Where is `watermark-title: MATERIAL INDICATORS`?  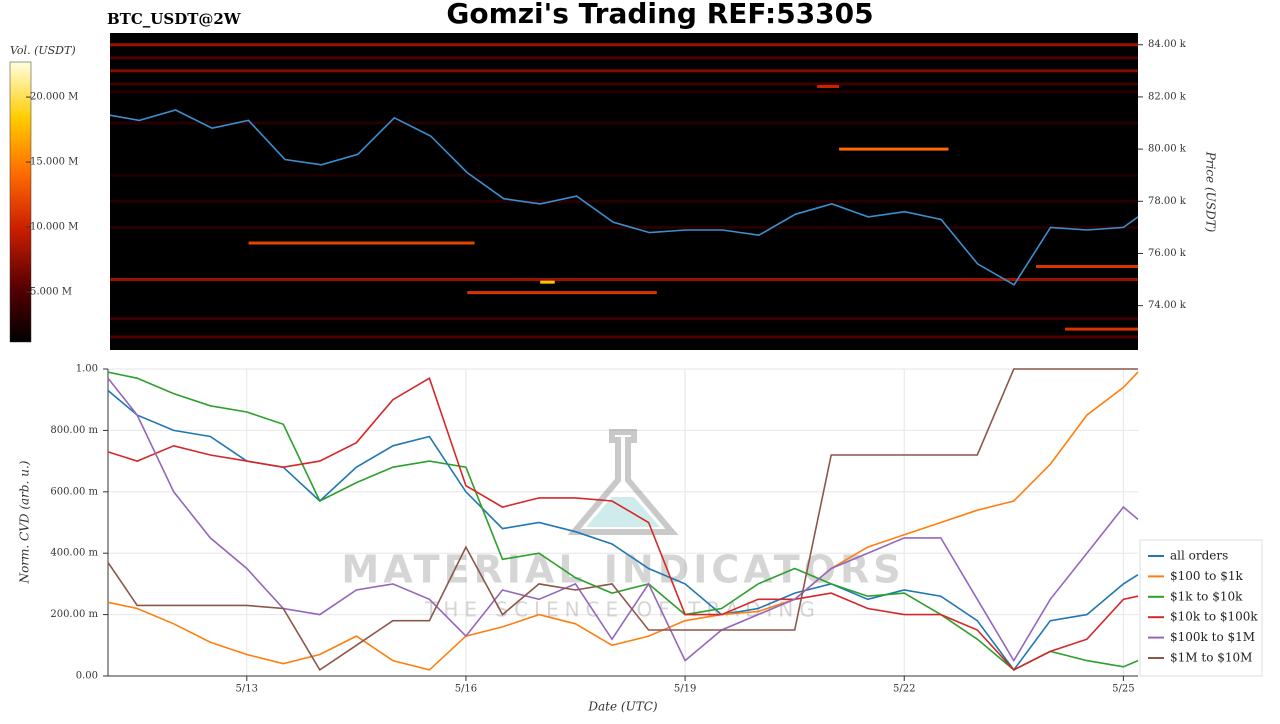
watermark-title: MATERIAL INDICATORS is located at coordinates (622, 570).